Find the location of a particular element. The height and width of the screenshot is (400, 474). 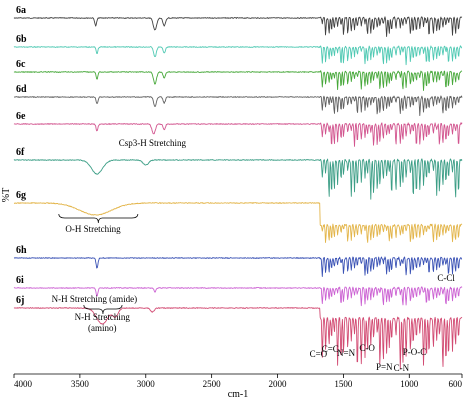

annotation-label: C-O is located at coordinates (367, 348).